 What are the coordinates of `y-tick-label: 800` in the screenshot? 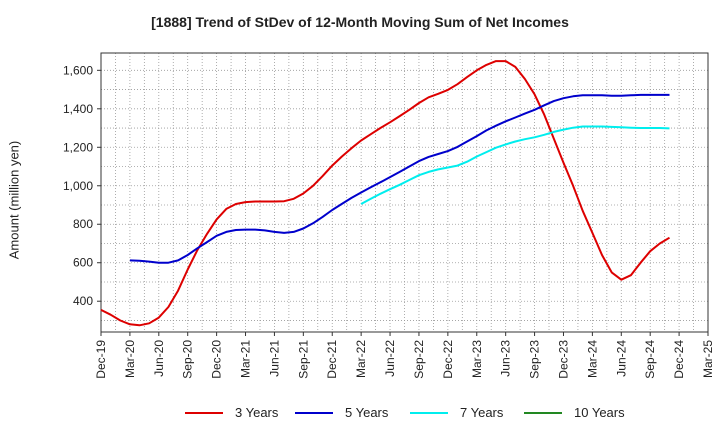 It's located at (83, 224).